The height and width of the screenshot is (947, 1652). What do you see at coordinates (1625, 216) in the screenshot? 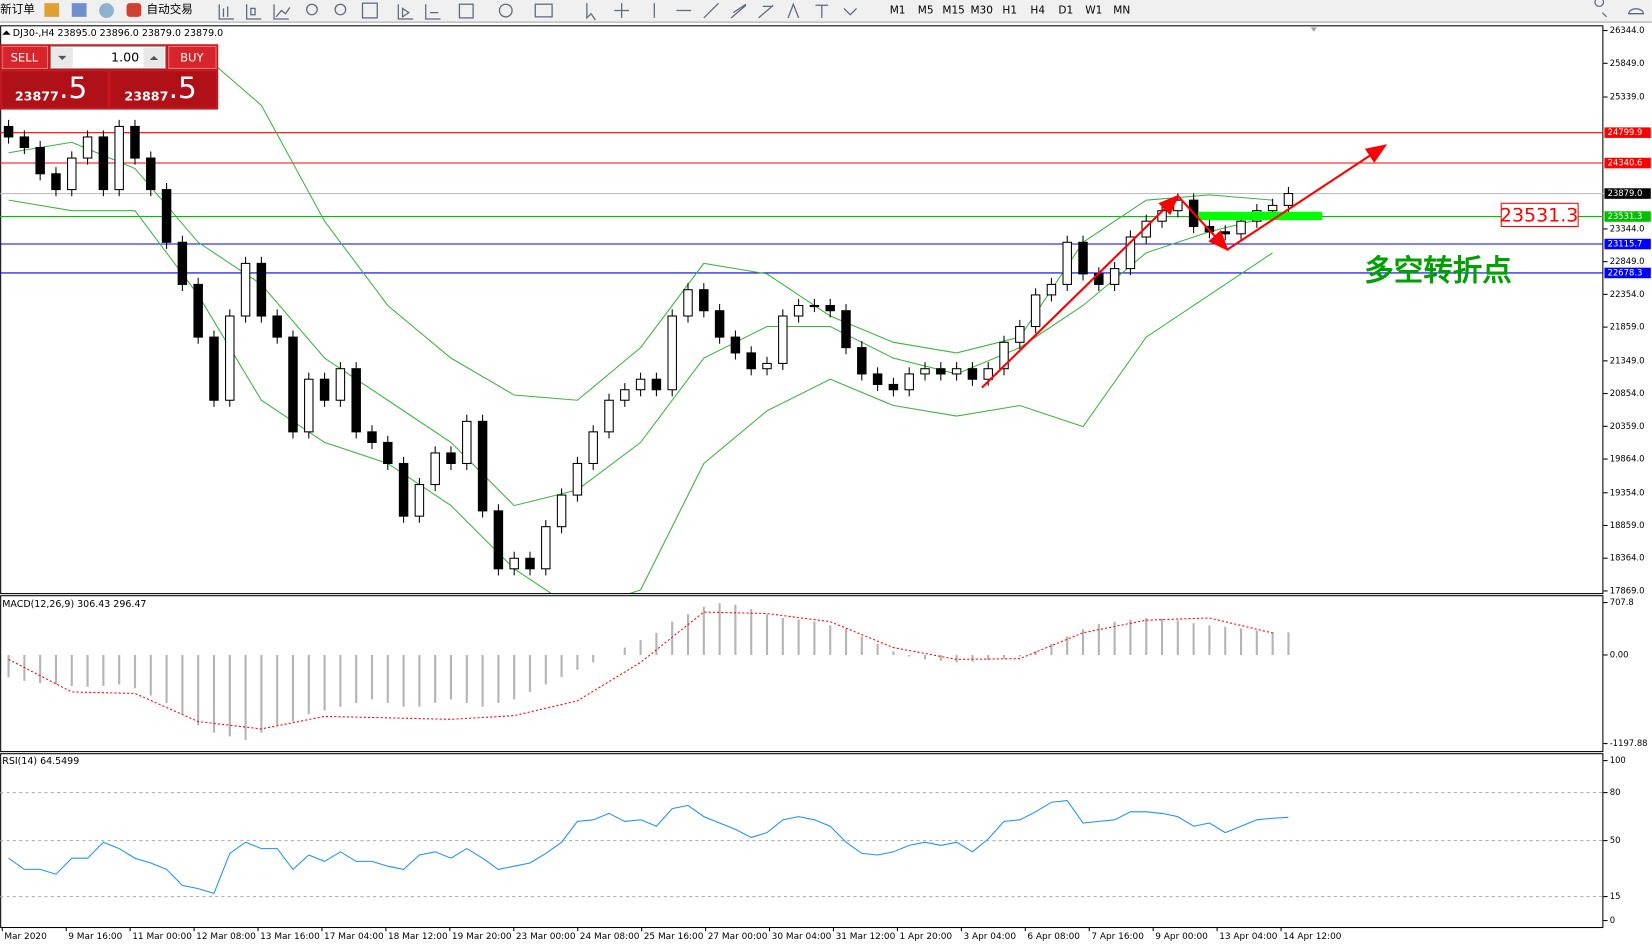
I see `price-level-label: 23531.3` at bounding box center [1625, 216].